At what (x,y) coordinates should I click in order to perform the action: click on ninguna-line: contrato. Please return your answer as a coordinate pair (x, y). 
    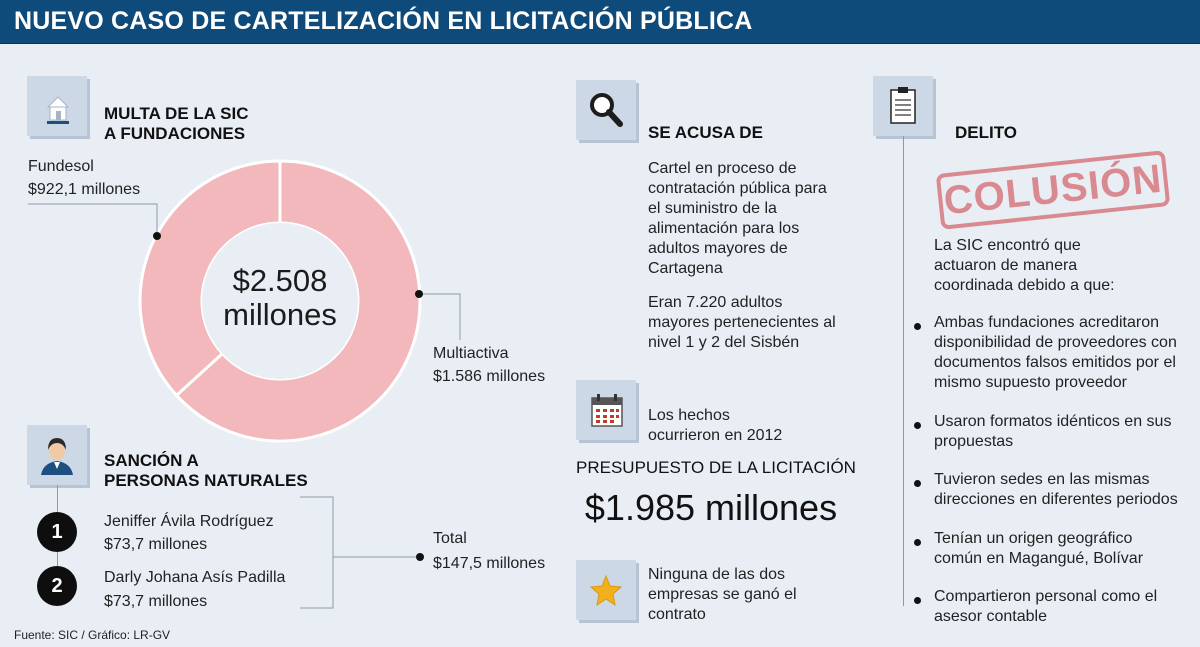
    Looking at the image, I should click on (677, 614).